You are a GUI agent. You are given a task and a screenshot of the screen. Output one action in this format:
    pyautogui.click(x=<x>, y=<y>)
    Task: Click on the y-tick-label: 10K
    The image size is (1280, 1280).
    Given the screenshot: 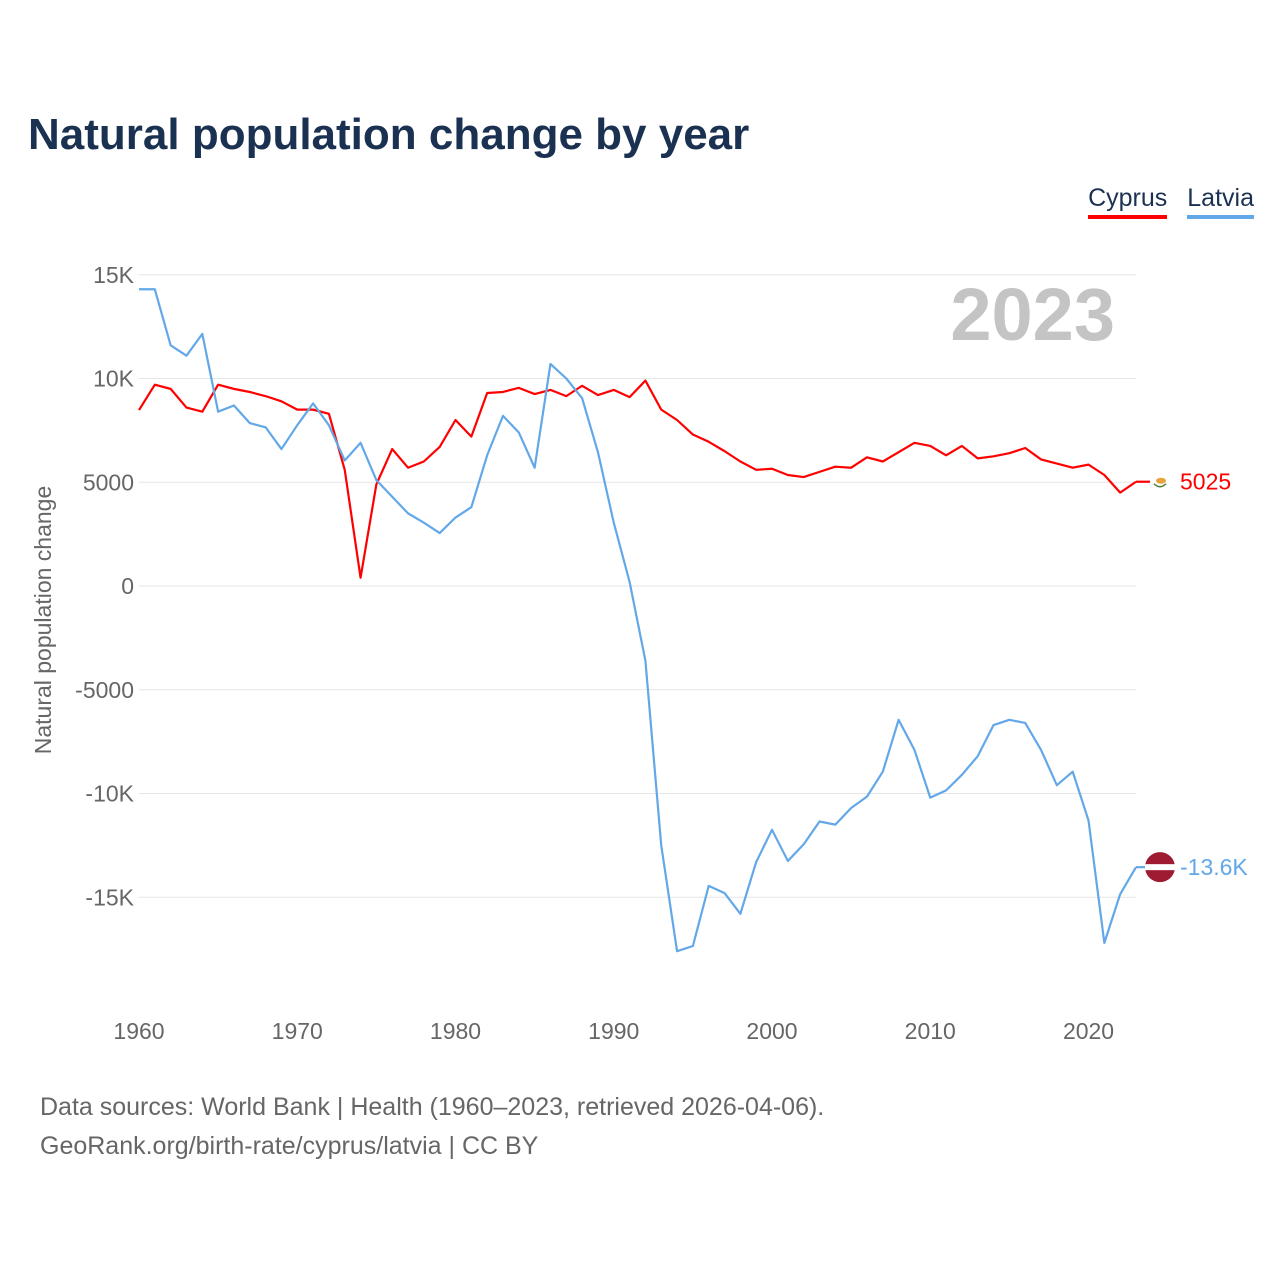 What is the action you would take?
    pyautogui.click(x=114, y=379)
    